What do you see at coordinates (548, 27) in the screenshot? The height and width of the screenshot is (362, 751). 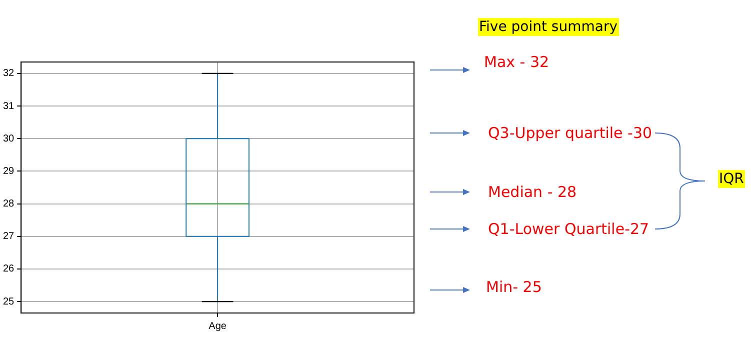 I see `text: Five point summary` at bounding box center [548, 27].